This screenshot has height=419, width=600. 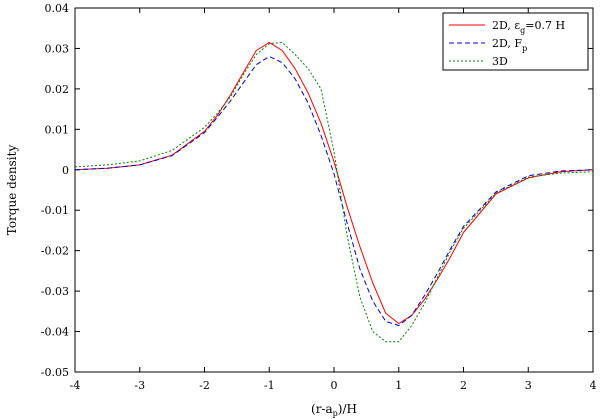 What do you see at coordinates (593, 385) in the screenshot?
I see `x-tick-label: 4` at bounding box center [593, 385].